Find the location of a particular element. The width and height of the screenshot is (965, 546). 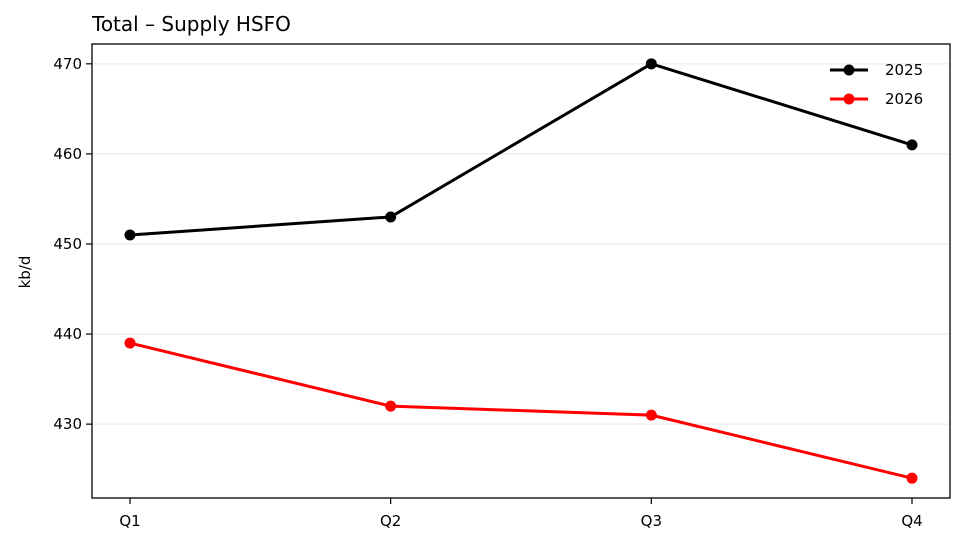

data-point-2025-Q3 is located at coordinates (651, 64).